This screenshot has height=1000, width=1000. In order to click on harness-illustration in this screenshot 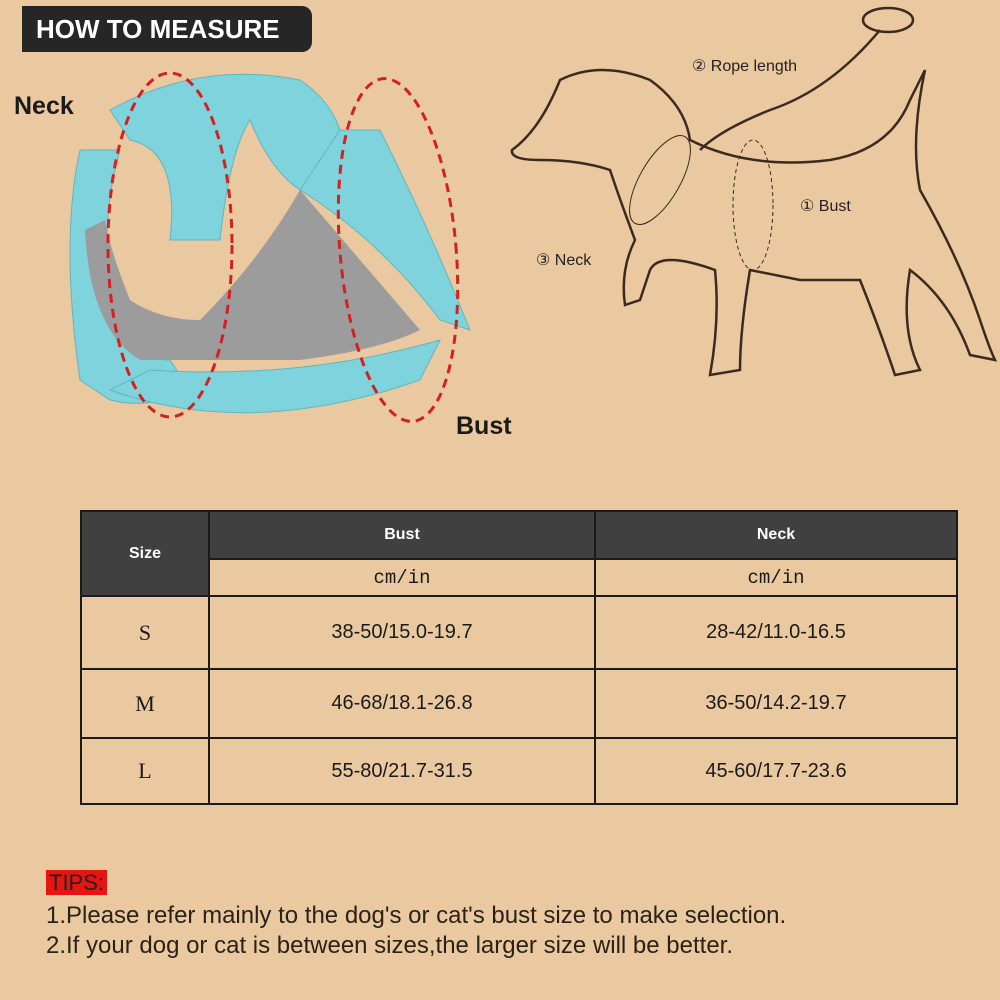, I will do `click(270, 247)`.